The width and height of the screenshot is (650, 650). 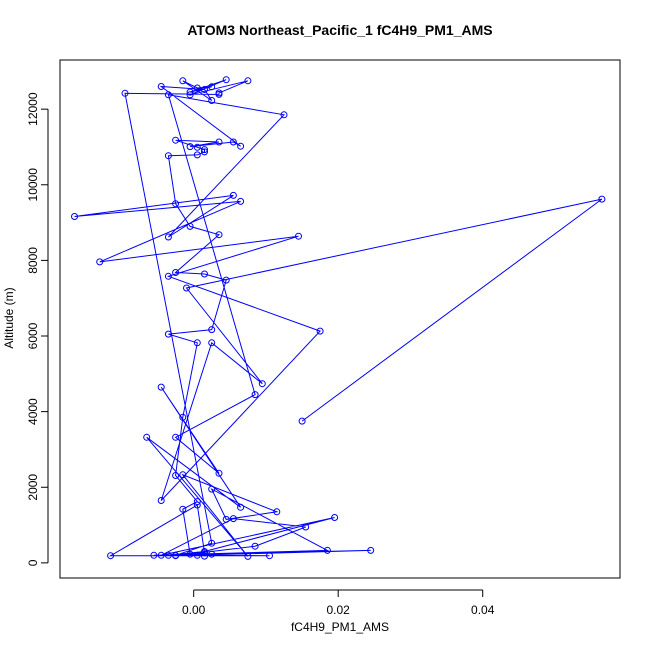 What do you see at coordinates (33, 487) in the screenshot?
I see `y-tick-label: 2000` at bounding box center [33, 487].